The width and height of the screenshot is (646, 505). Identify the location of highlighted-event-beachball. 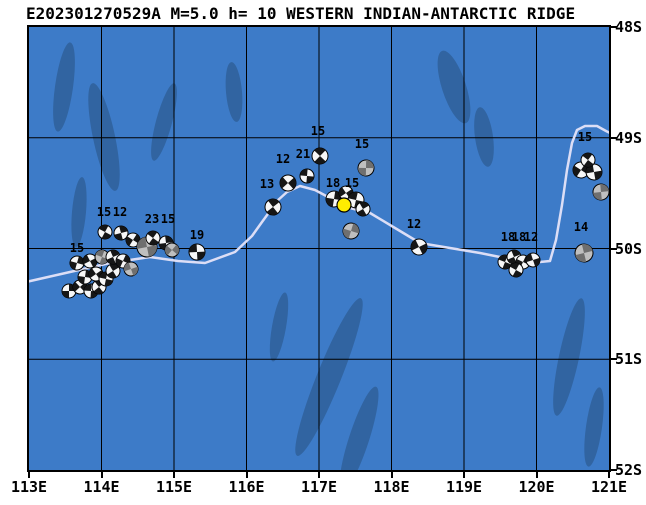
(344, 205).